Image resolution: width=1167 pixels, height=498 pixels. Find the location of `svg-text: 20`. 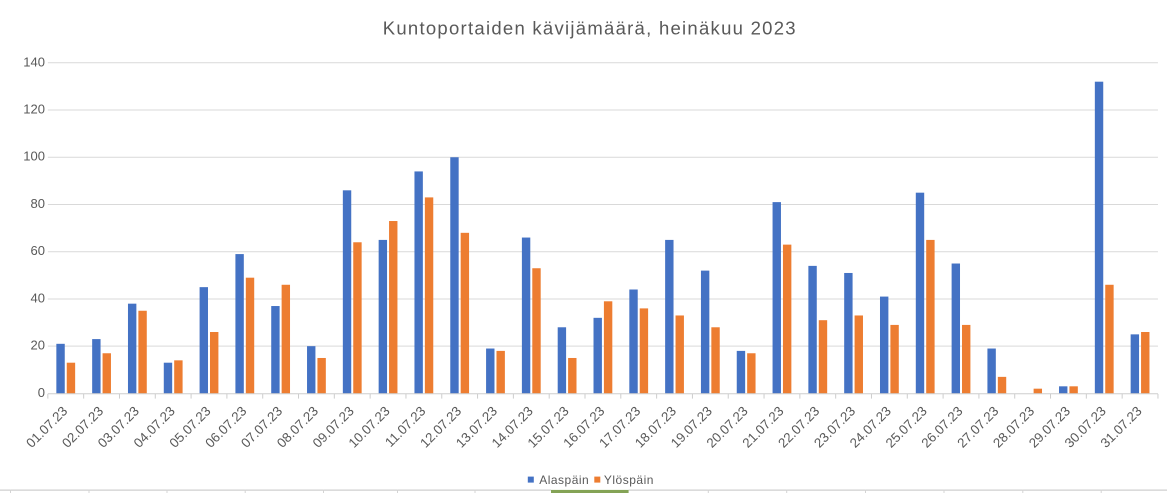

svg-text: 20 is located at coordinates (38, 345).